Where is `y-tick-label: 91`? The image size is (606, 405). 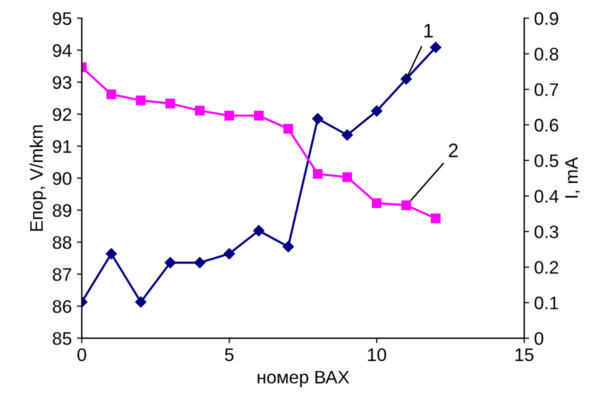 y-tick-label: 91 is located at coordinates (62, 146).